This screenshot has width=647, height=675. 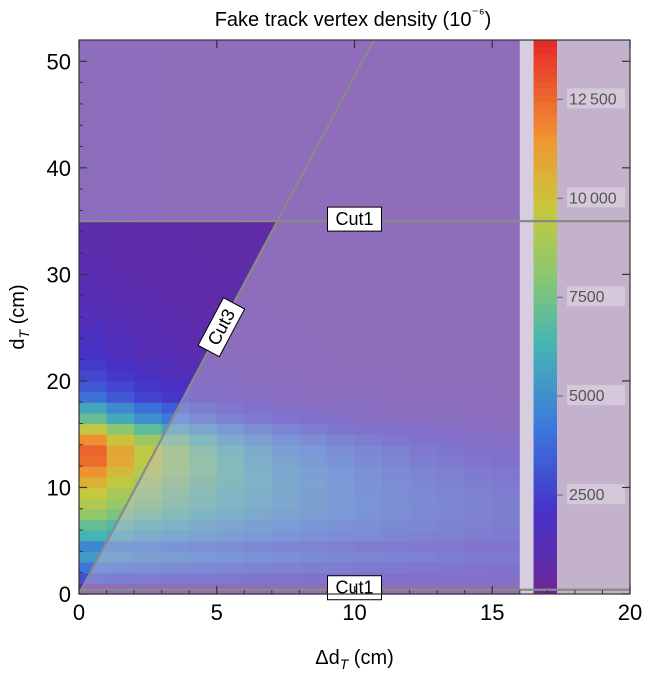 What do you see at coordinates (595, 98) in the screenshot?
I see `colorbar-label-bg` at bounding box center [595, 98].